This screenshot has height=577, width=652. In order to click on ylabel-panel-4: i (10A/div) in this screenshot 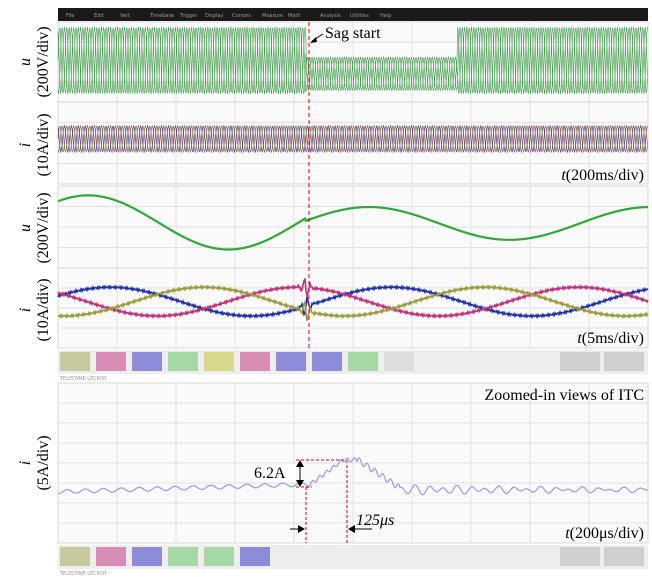, I will do `click(34, 309)`.